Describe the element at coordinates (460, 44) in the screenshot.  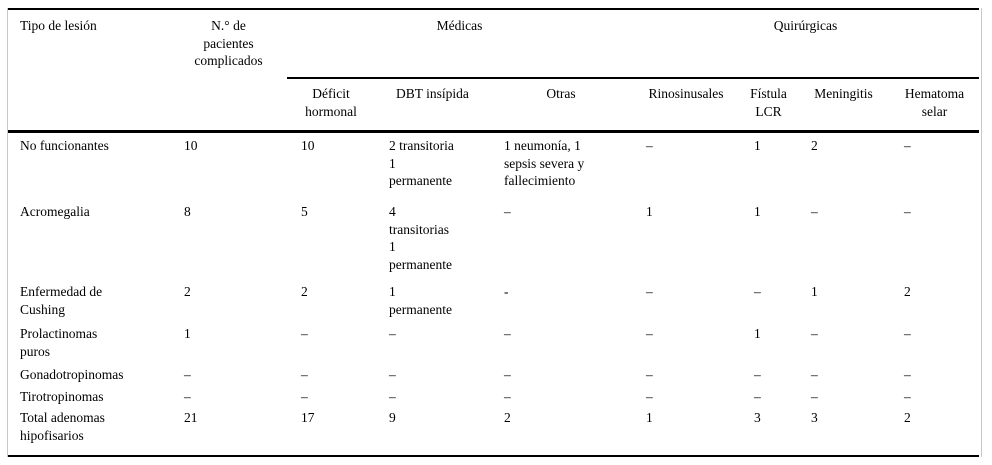
I see `group-header-medicas: Médicas` at that location.